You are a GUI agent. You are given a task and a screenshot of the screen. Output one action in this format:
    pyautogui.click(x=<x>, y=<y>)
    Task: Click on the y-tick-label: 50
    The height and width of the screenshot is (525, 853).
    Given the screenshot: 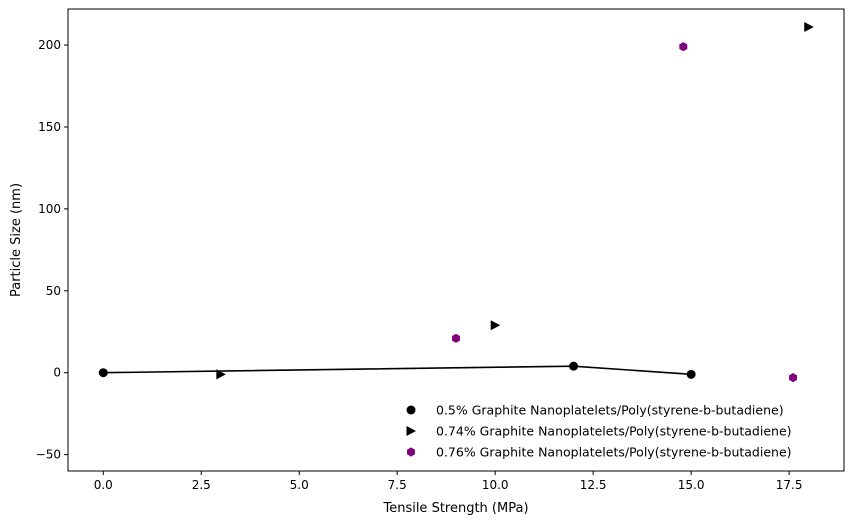 What is the action you would take?
    pyautogui.click(x=53, y=291)
    